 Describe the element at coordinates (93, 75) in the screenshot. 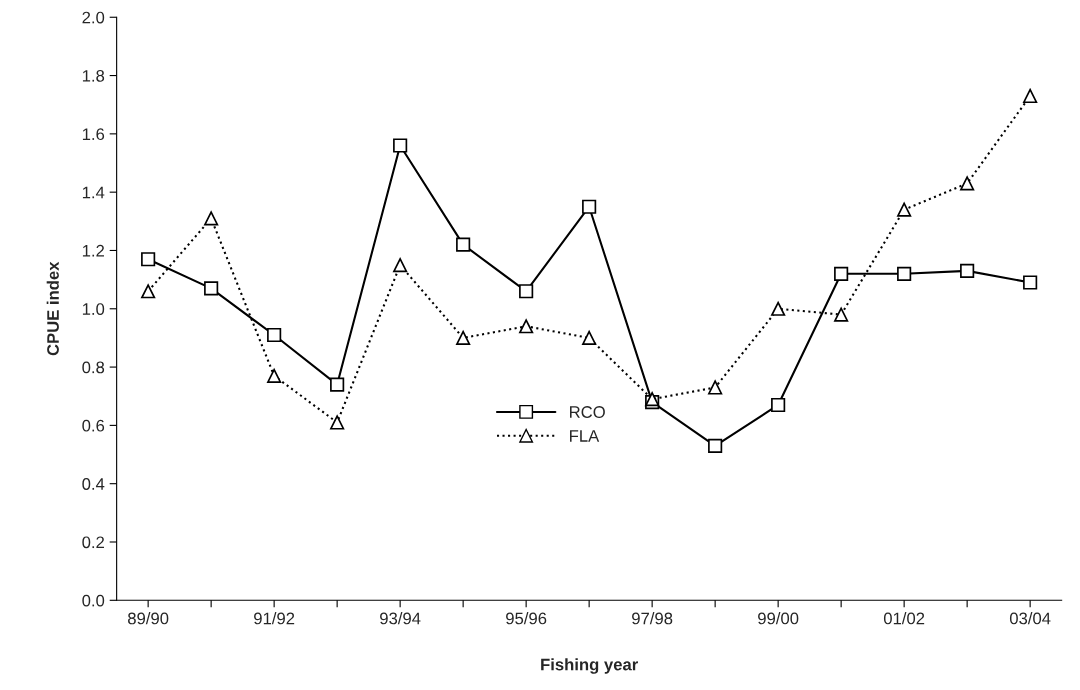

I see `y-tick-label: 1.8` at that location.